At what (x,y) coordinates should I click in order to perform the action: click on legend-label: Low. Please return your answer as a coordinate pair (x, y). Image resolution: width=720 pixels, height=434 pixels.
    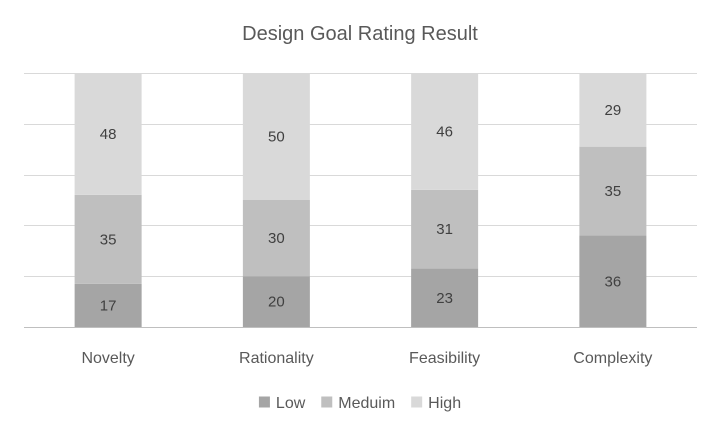
    Looking at the image, I should click on (291, 403).